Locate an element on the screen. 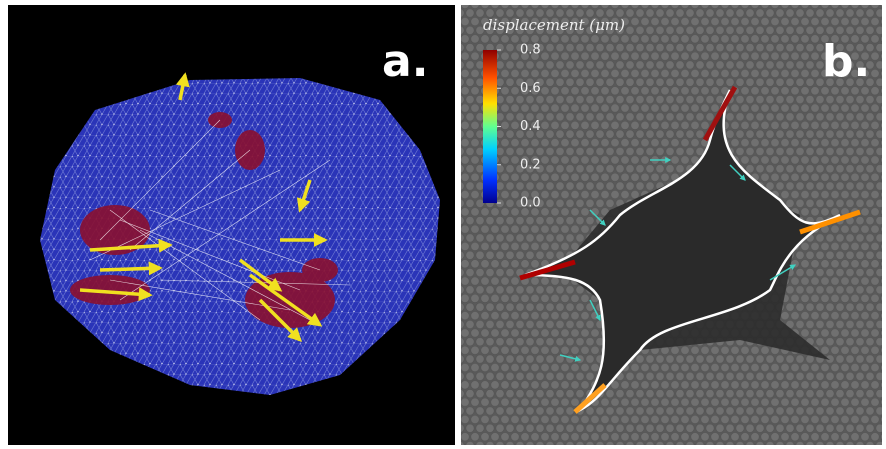 This screenshot has width=886, height=449. colorbar-tick-label: 0.8 is located at coordinates (530, 50).